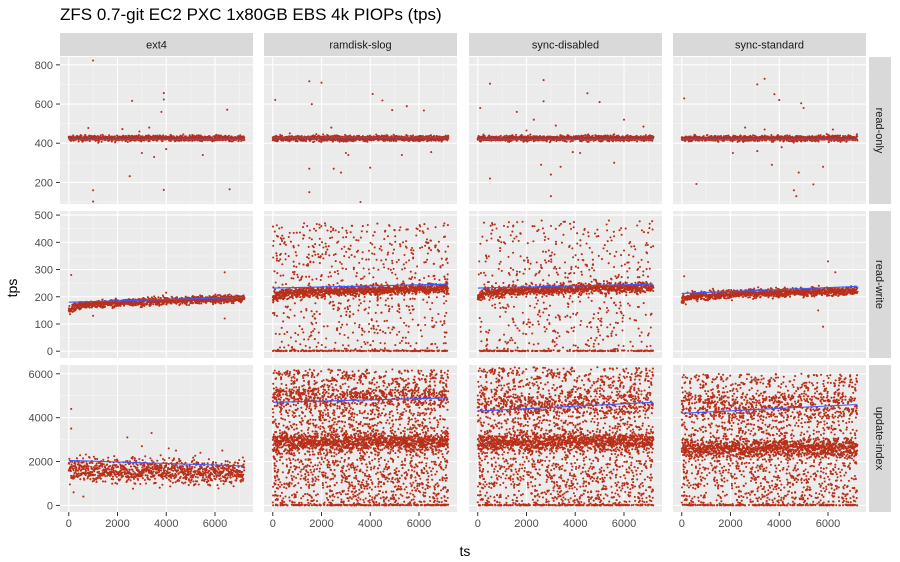 The width and height of the screenshot is (900, 562). Describe the element at coordinates (565, 46) in the screenshot. I see `column-strip-label: sync-disabled` at that location.